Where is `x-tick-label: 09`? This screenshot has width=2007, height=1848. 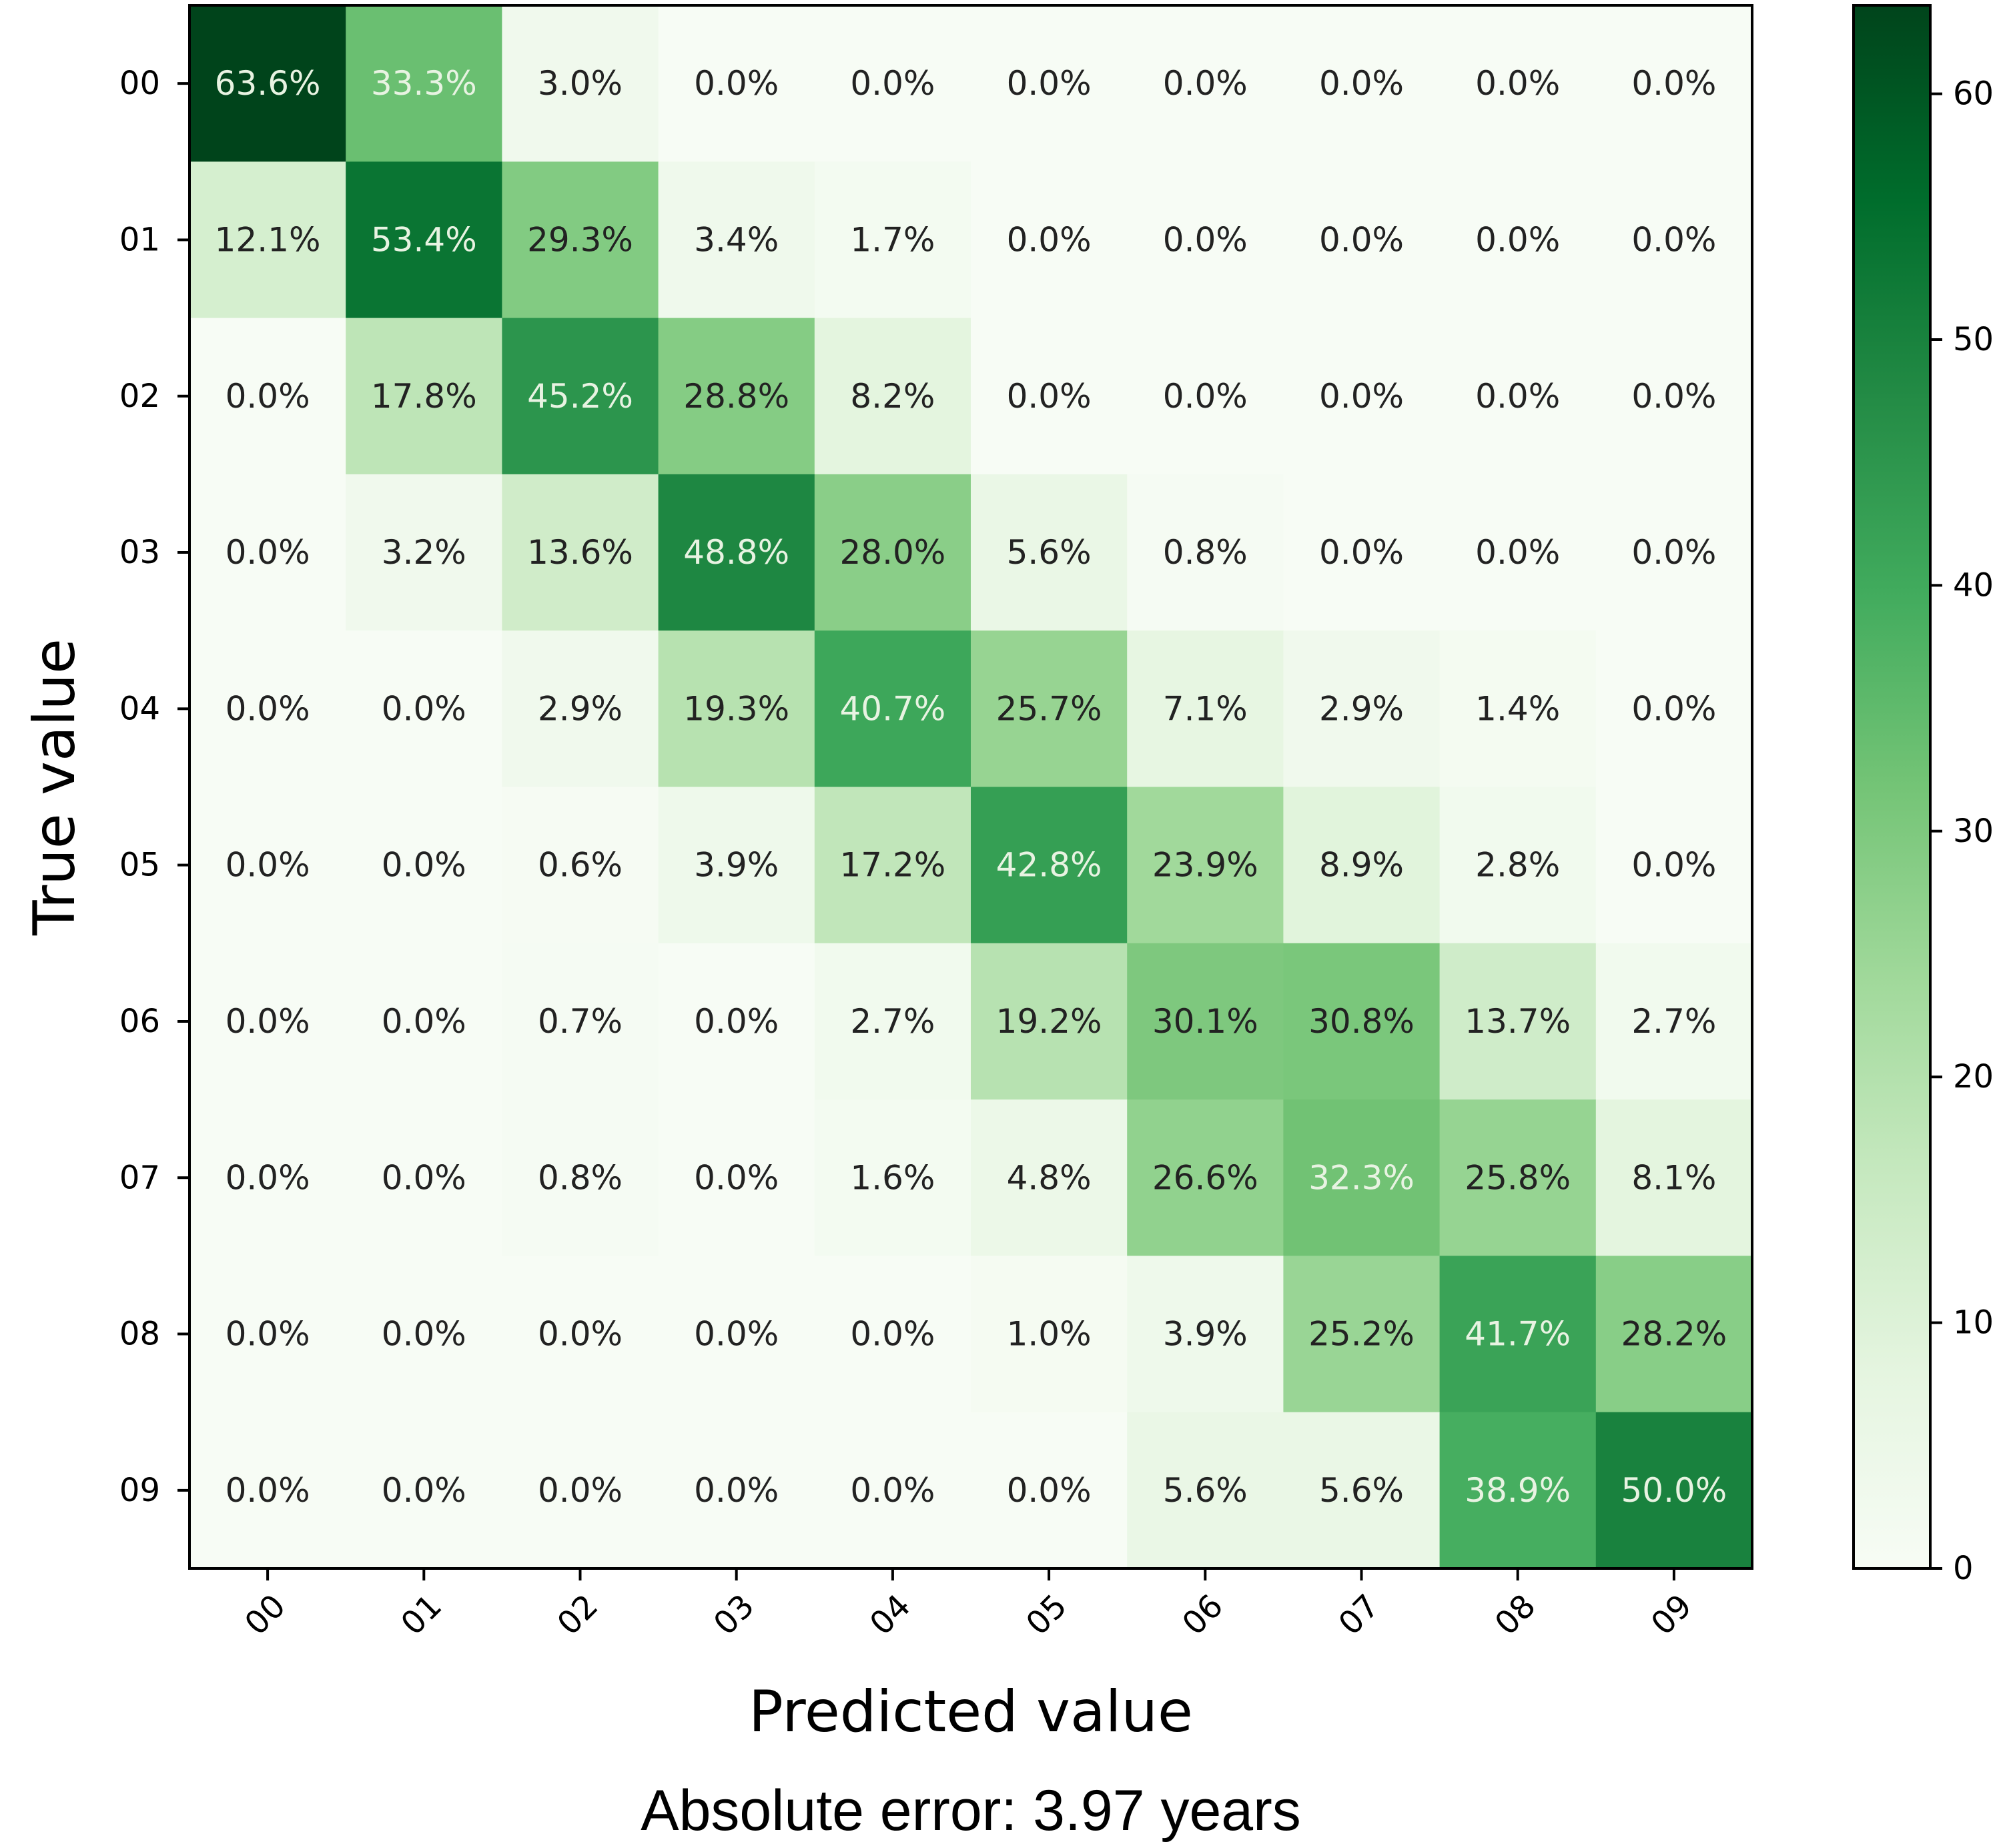 x-tick-label: 09 is located at coordinates (1671, 1615).